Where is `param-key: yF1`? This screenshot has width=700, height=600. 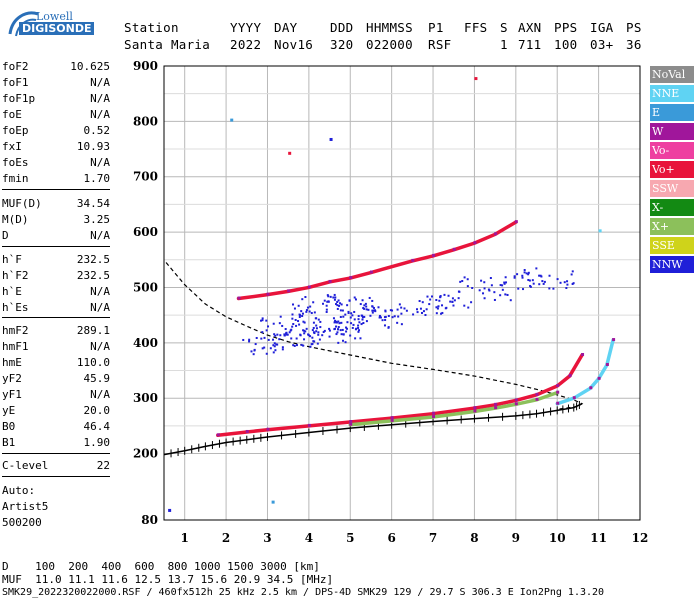
param-key: yF1 is located at coordinates (12, 394).